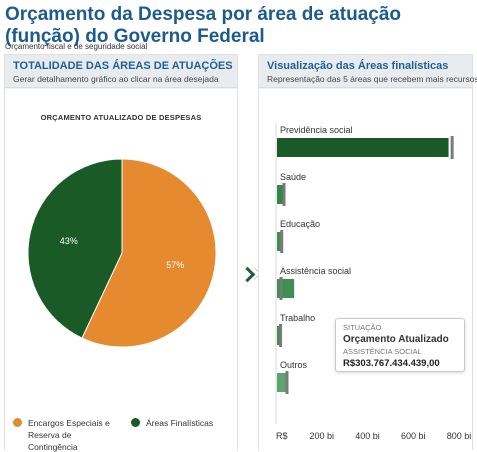 This screenshot has height=452, width=477. Describe the element at coordinates (175, 265) in the screenshot. I see `pie-slice-label-0: 57%` at that location.